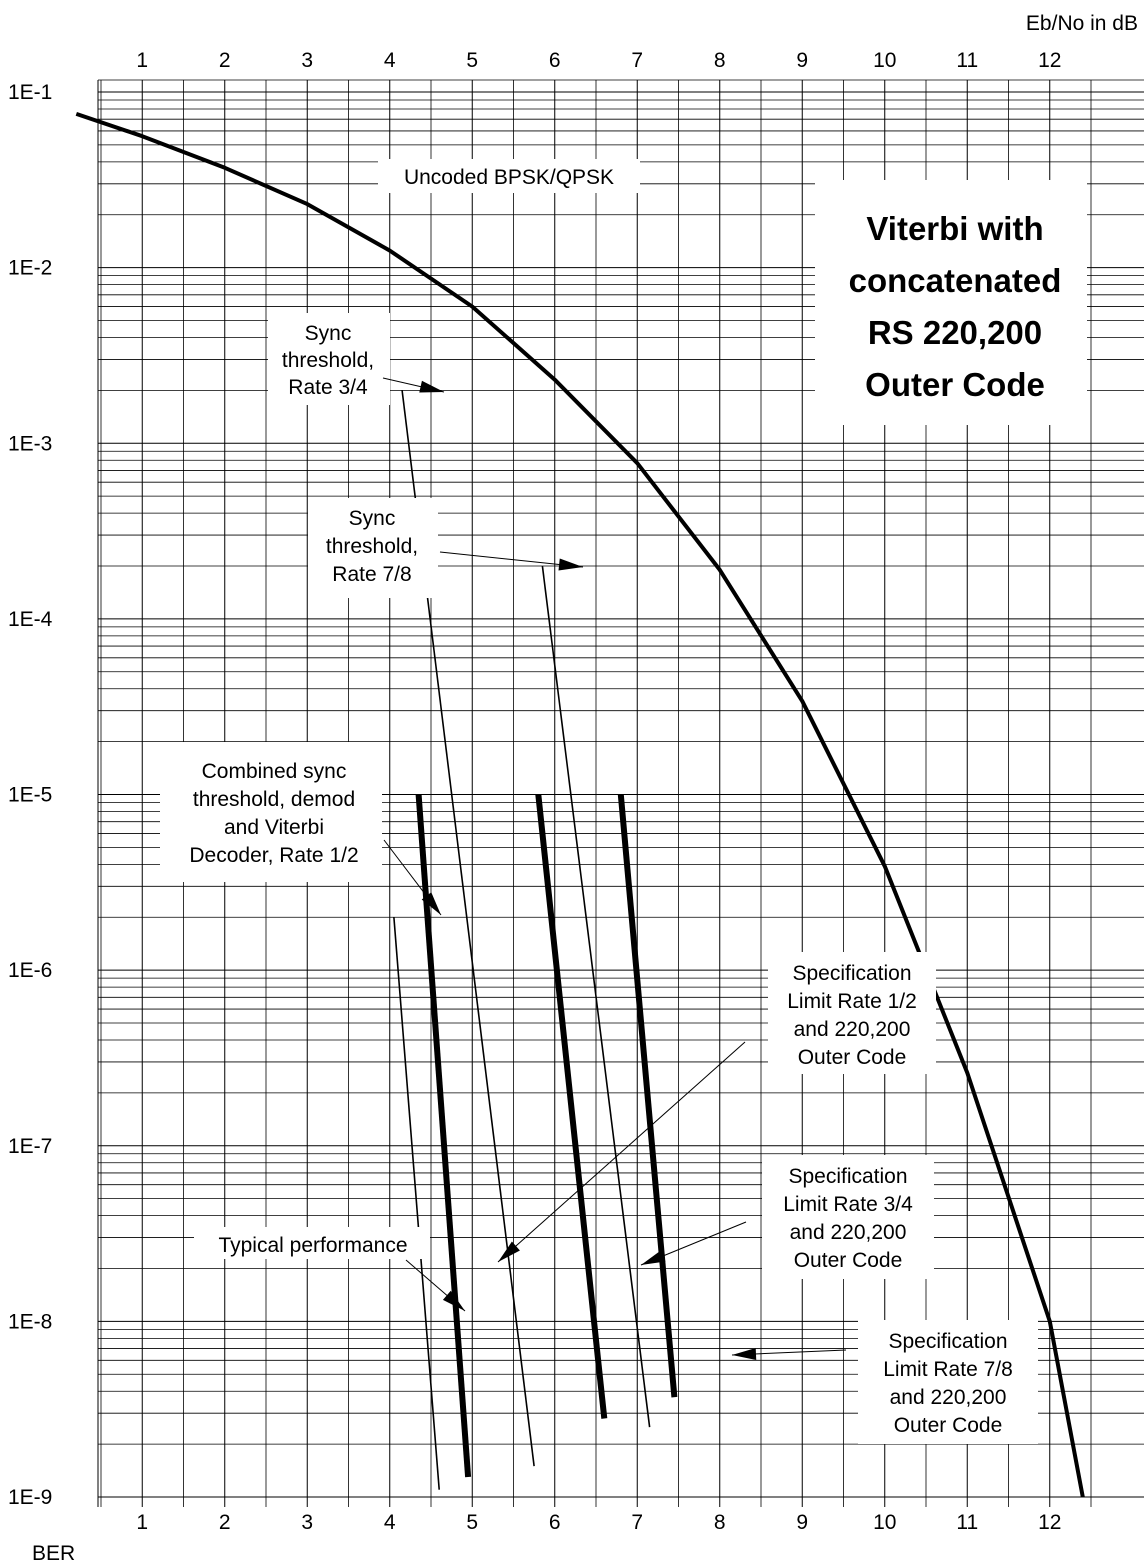  Describe the element at coordinates (951, 302) in the screenshot. I see `title-box-bg` at that location.